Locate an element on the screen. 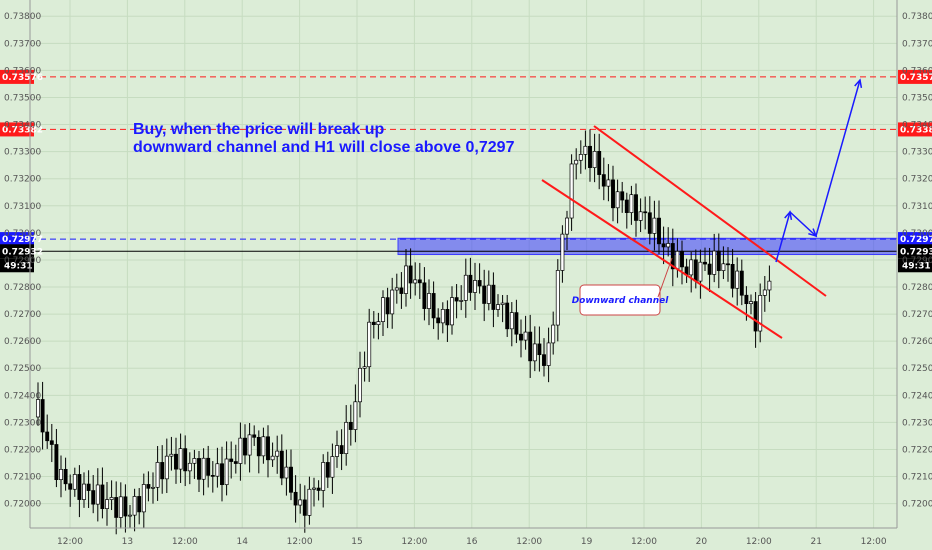  y-tick-right: 0.72600 is located at coordinates (917, 342).